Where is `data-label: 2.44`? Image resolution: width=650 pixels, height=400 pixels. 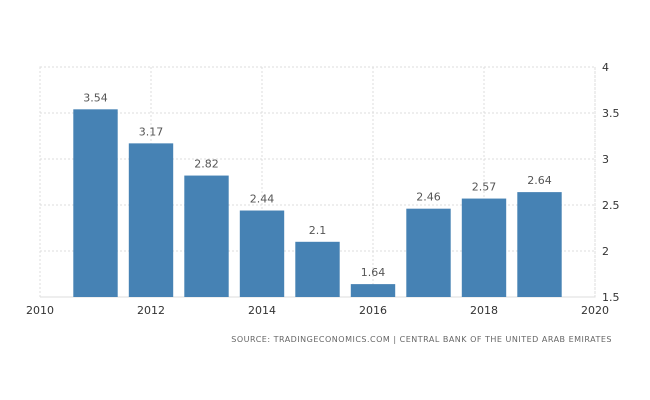 data-label: 2.44 is located at coordinates (262, 199).